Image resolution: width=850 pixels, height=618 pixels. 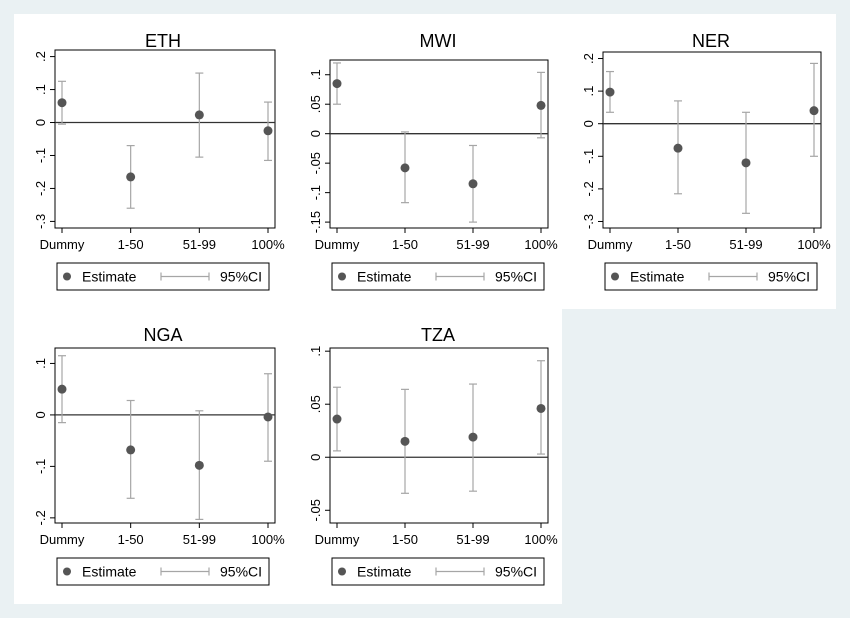 What do you see at coordinates (315, 222) in the screenshot?
I see `y-tick-label: -.15` at bounding box center [315, 222].